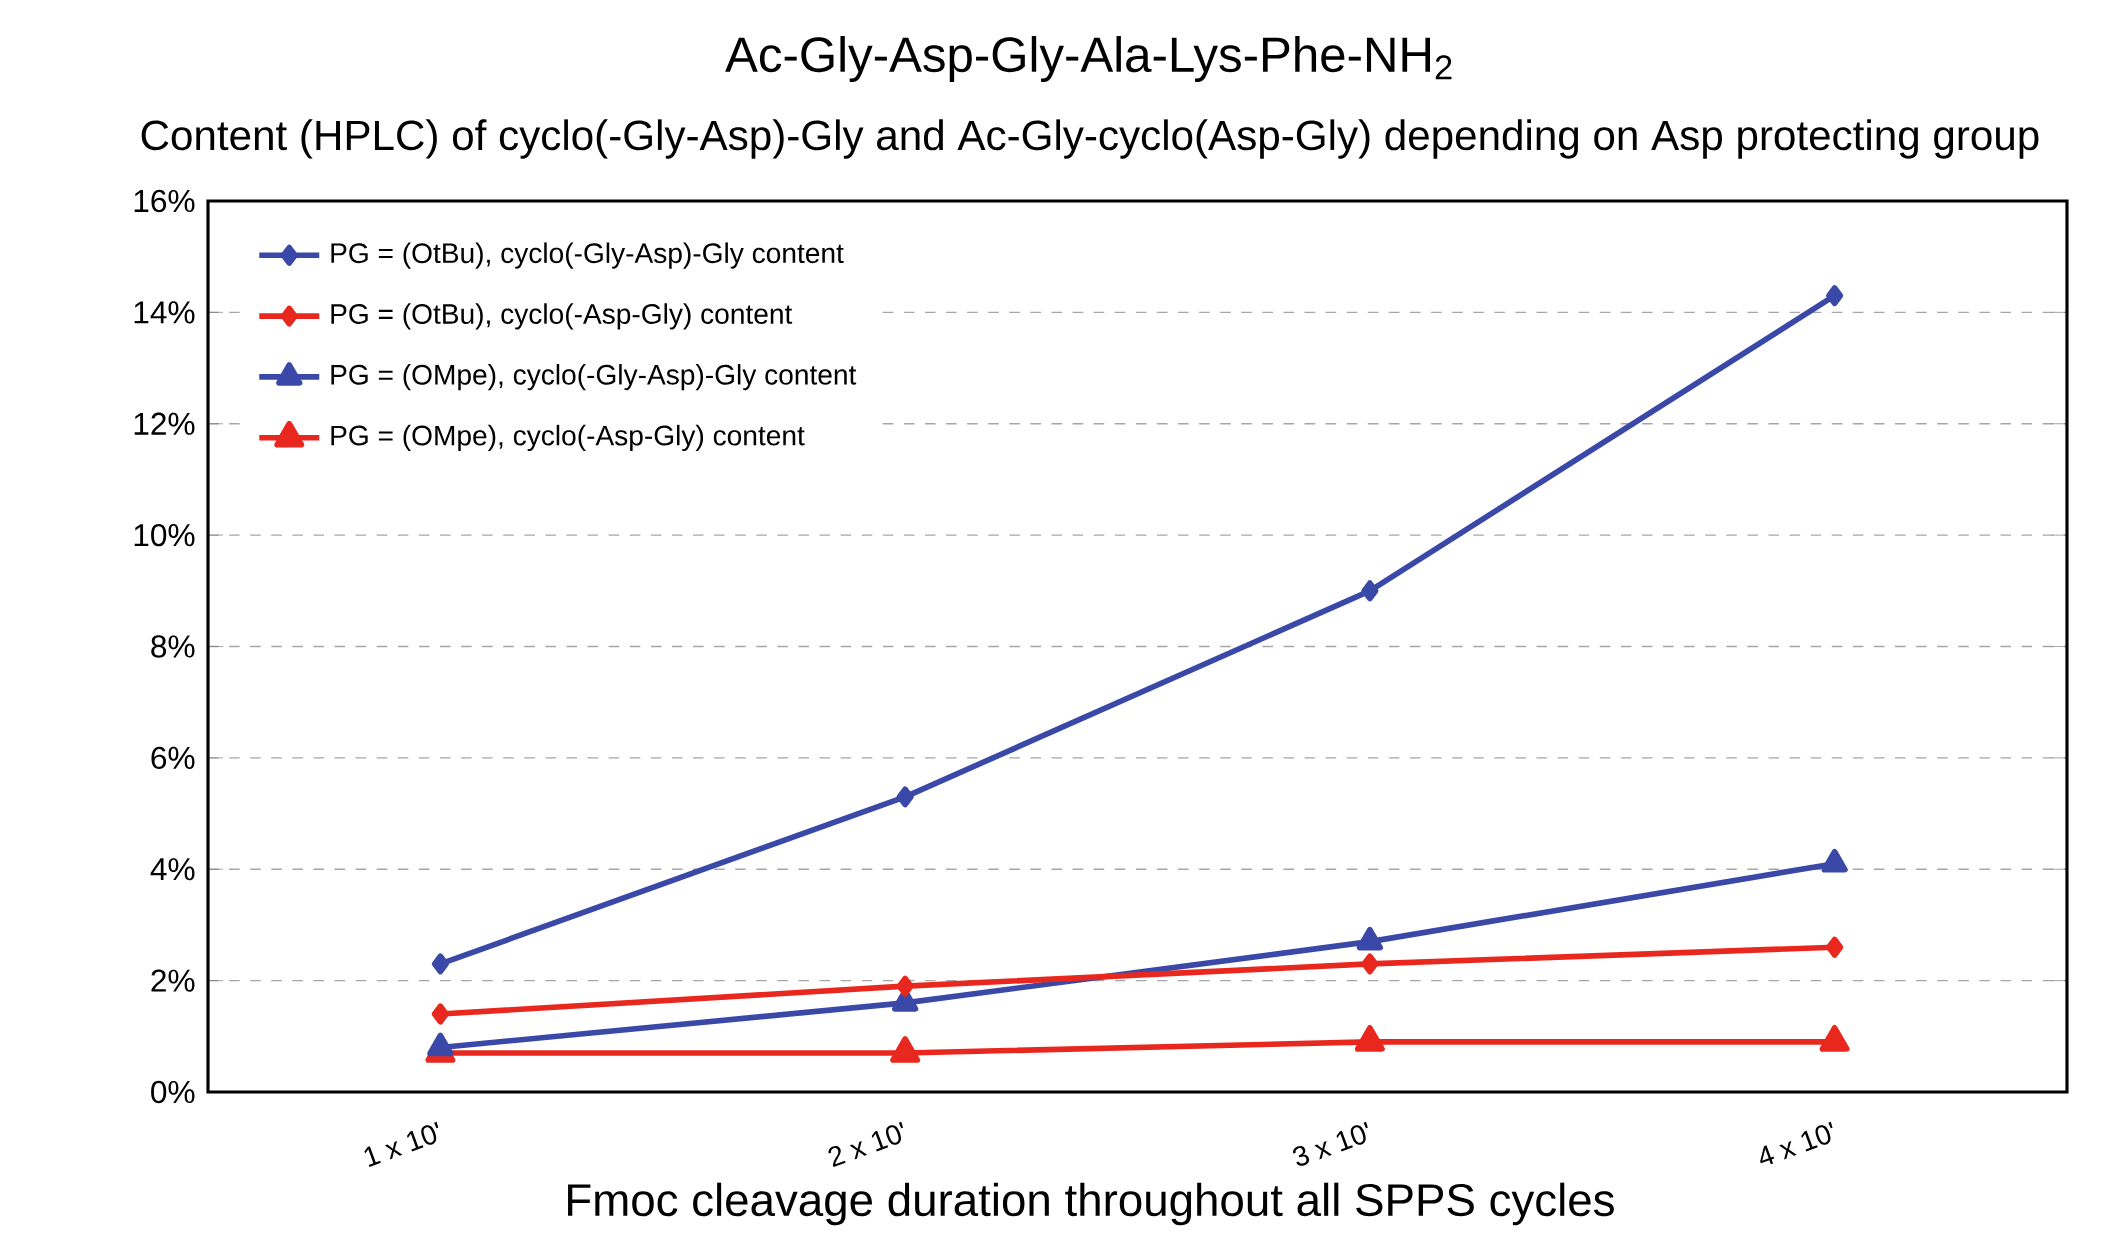 The image size is (2104, 1237). I want to click on x-tick-label: 1 x 10', so click(401, 1144).